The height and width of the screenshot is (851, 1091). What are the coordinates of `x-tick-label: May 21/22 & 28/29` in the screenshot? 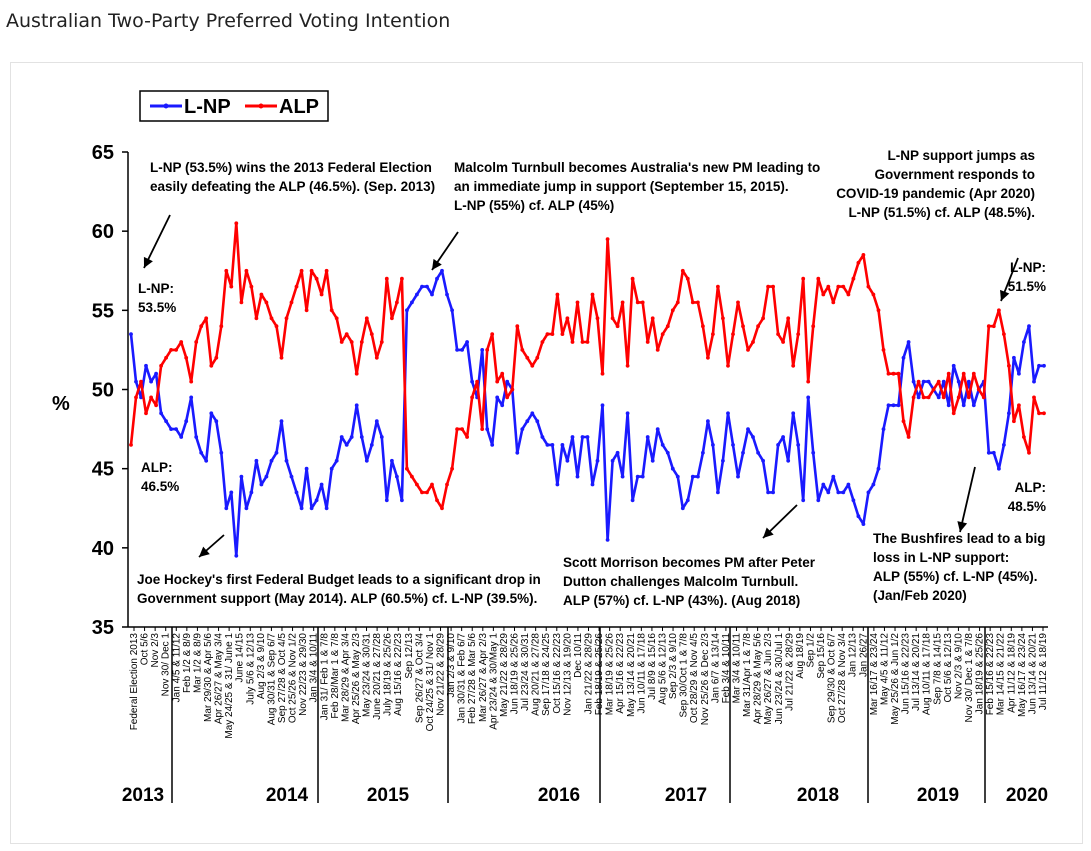 It's located at (504, 675).